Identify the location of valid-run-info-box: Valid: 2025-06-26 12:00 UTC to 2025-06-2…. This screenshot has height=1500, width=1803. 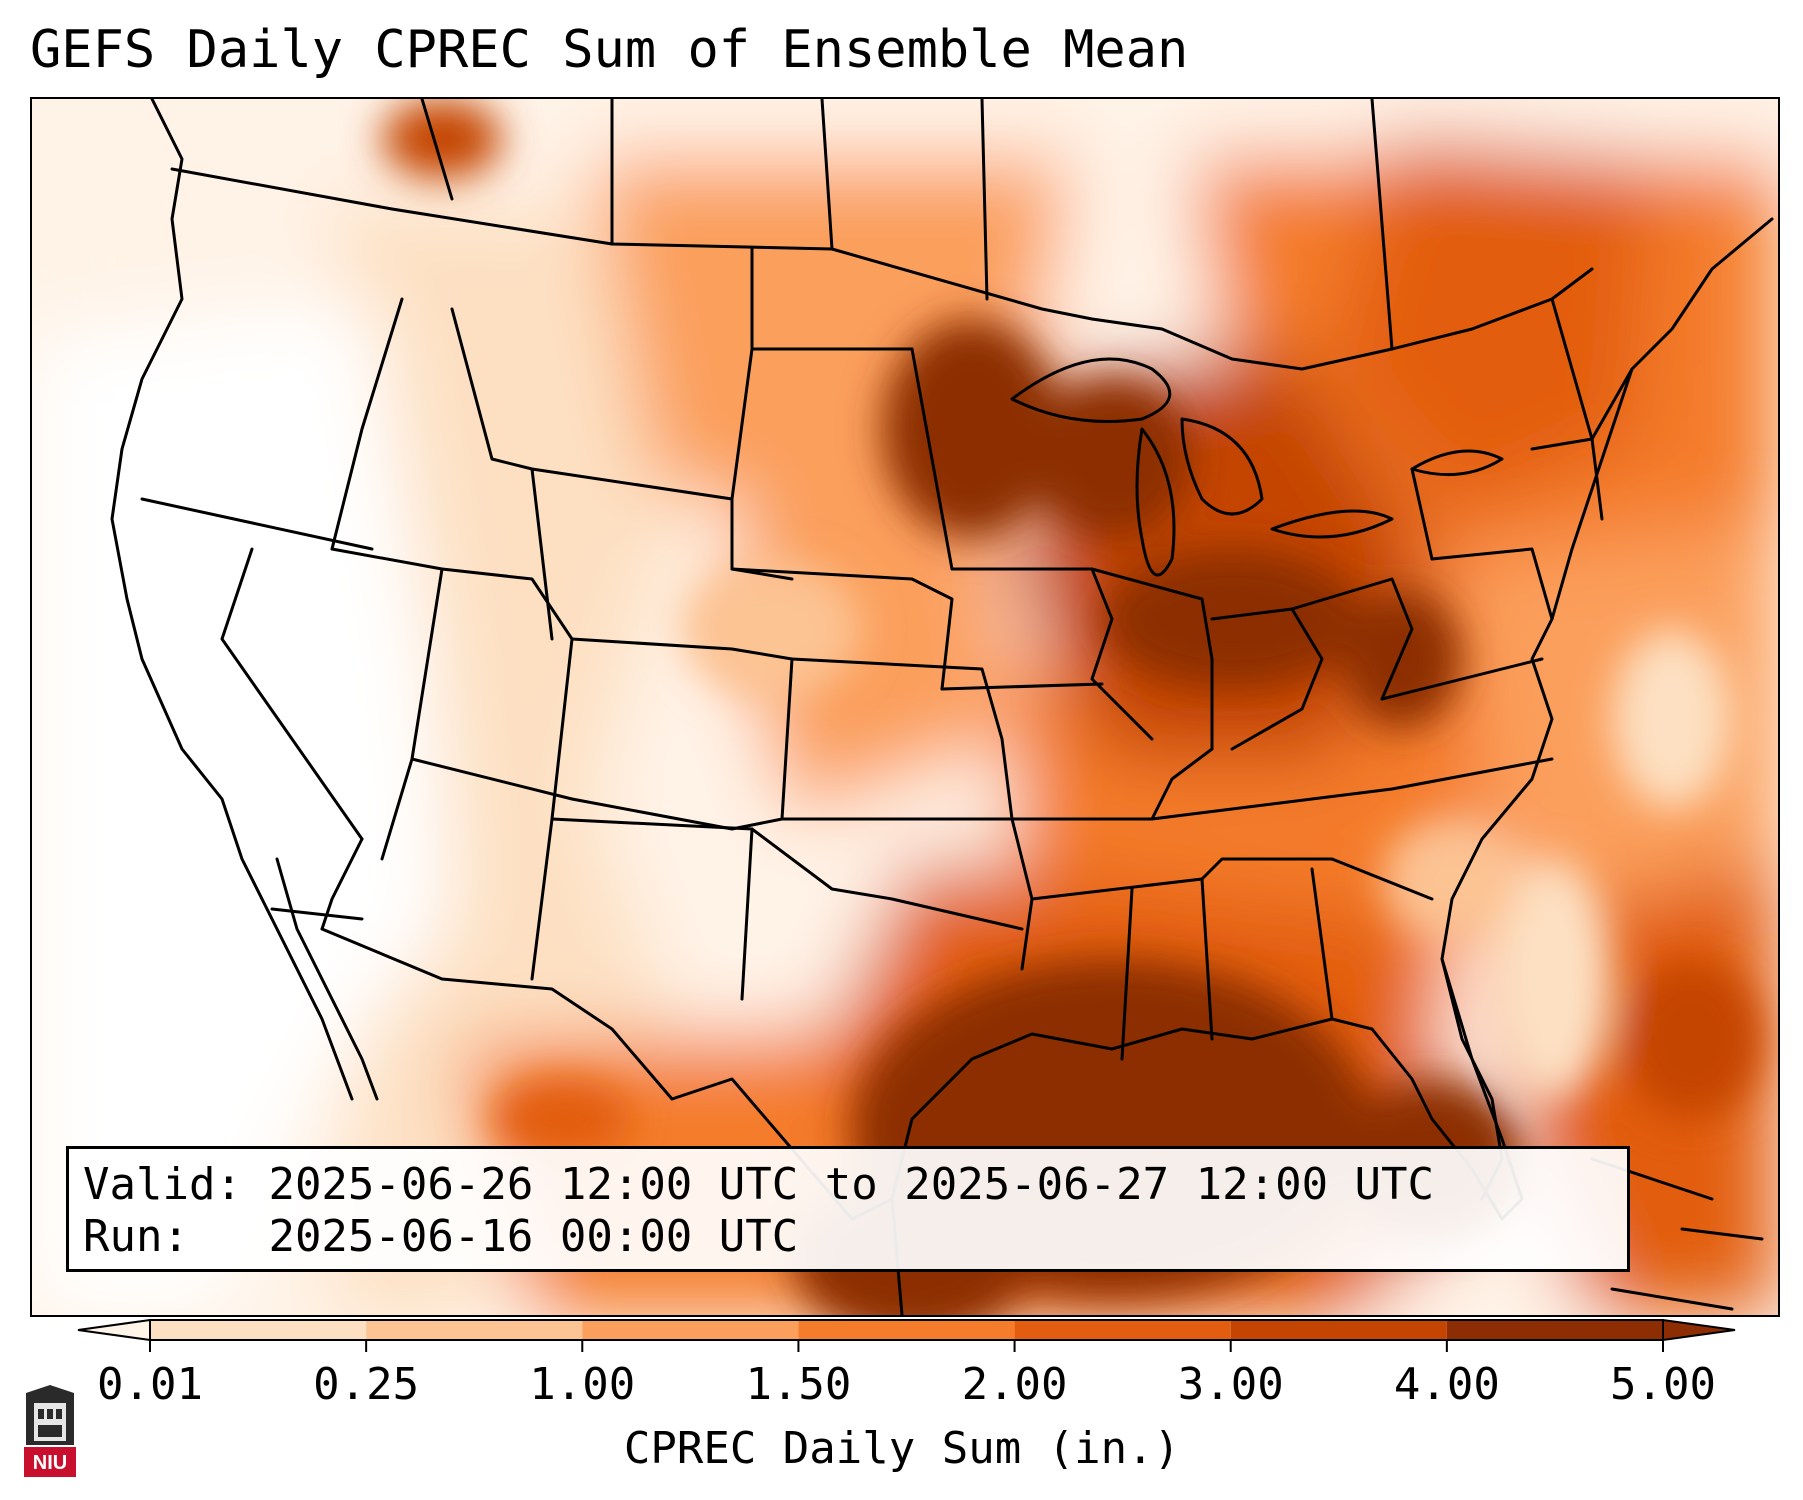
(848, 1209).